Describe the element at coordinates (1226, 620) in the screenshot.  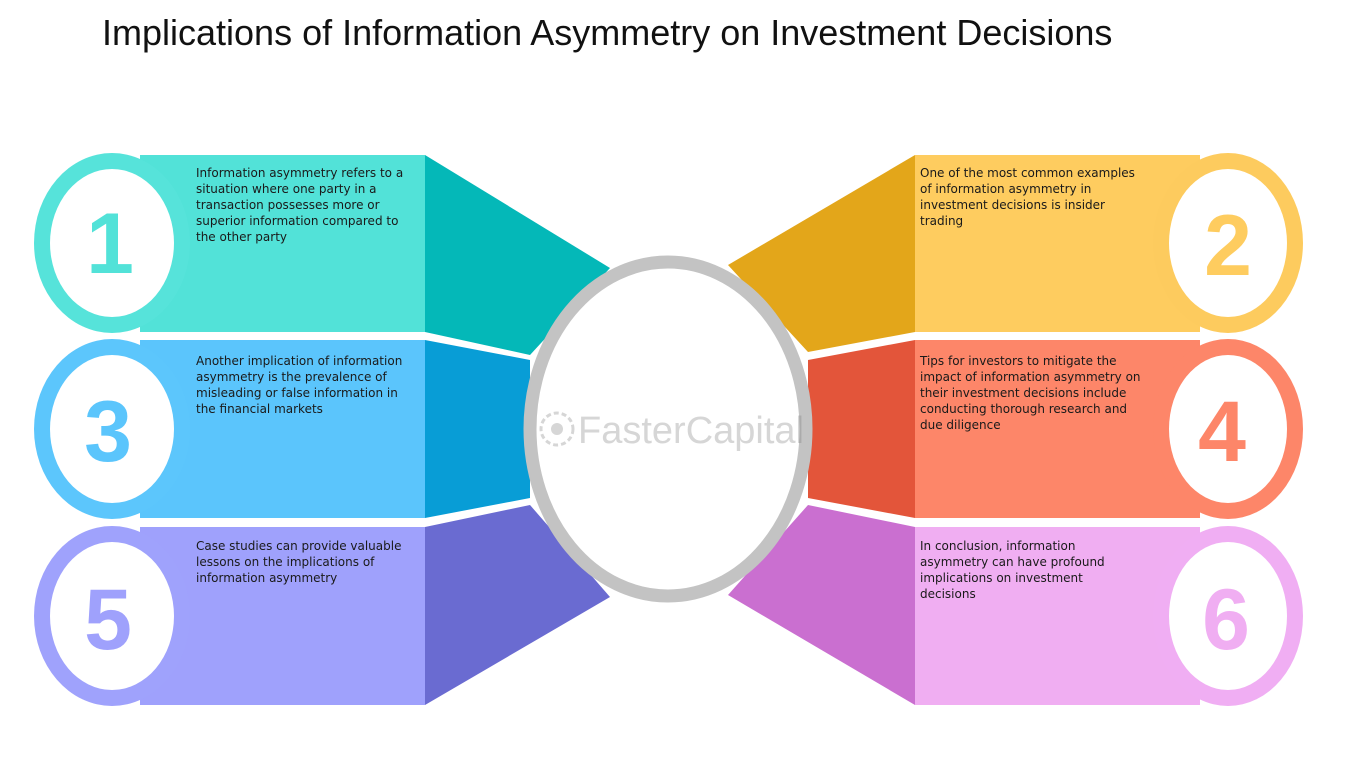
I see `item-6-number: 6` at that location.